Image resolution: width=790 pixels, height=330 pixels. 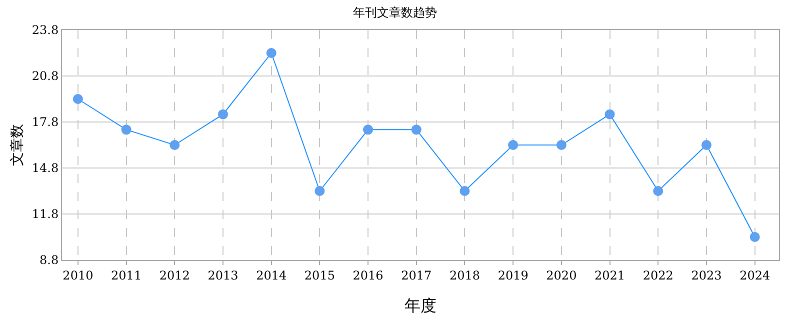 I want to click on y-tick-label: 17.8, so click(x=45, y=122).